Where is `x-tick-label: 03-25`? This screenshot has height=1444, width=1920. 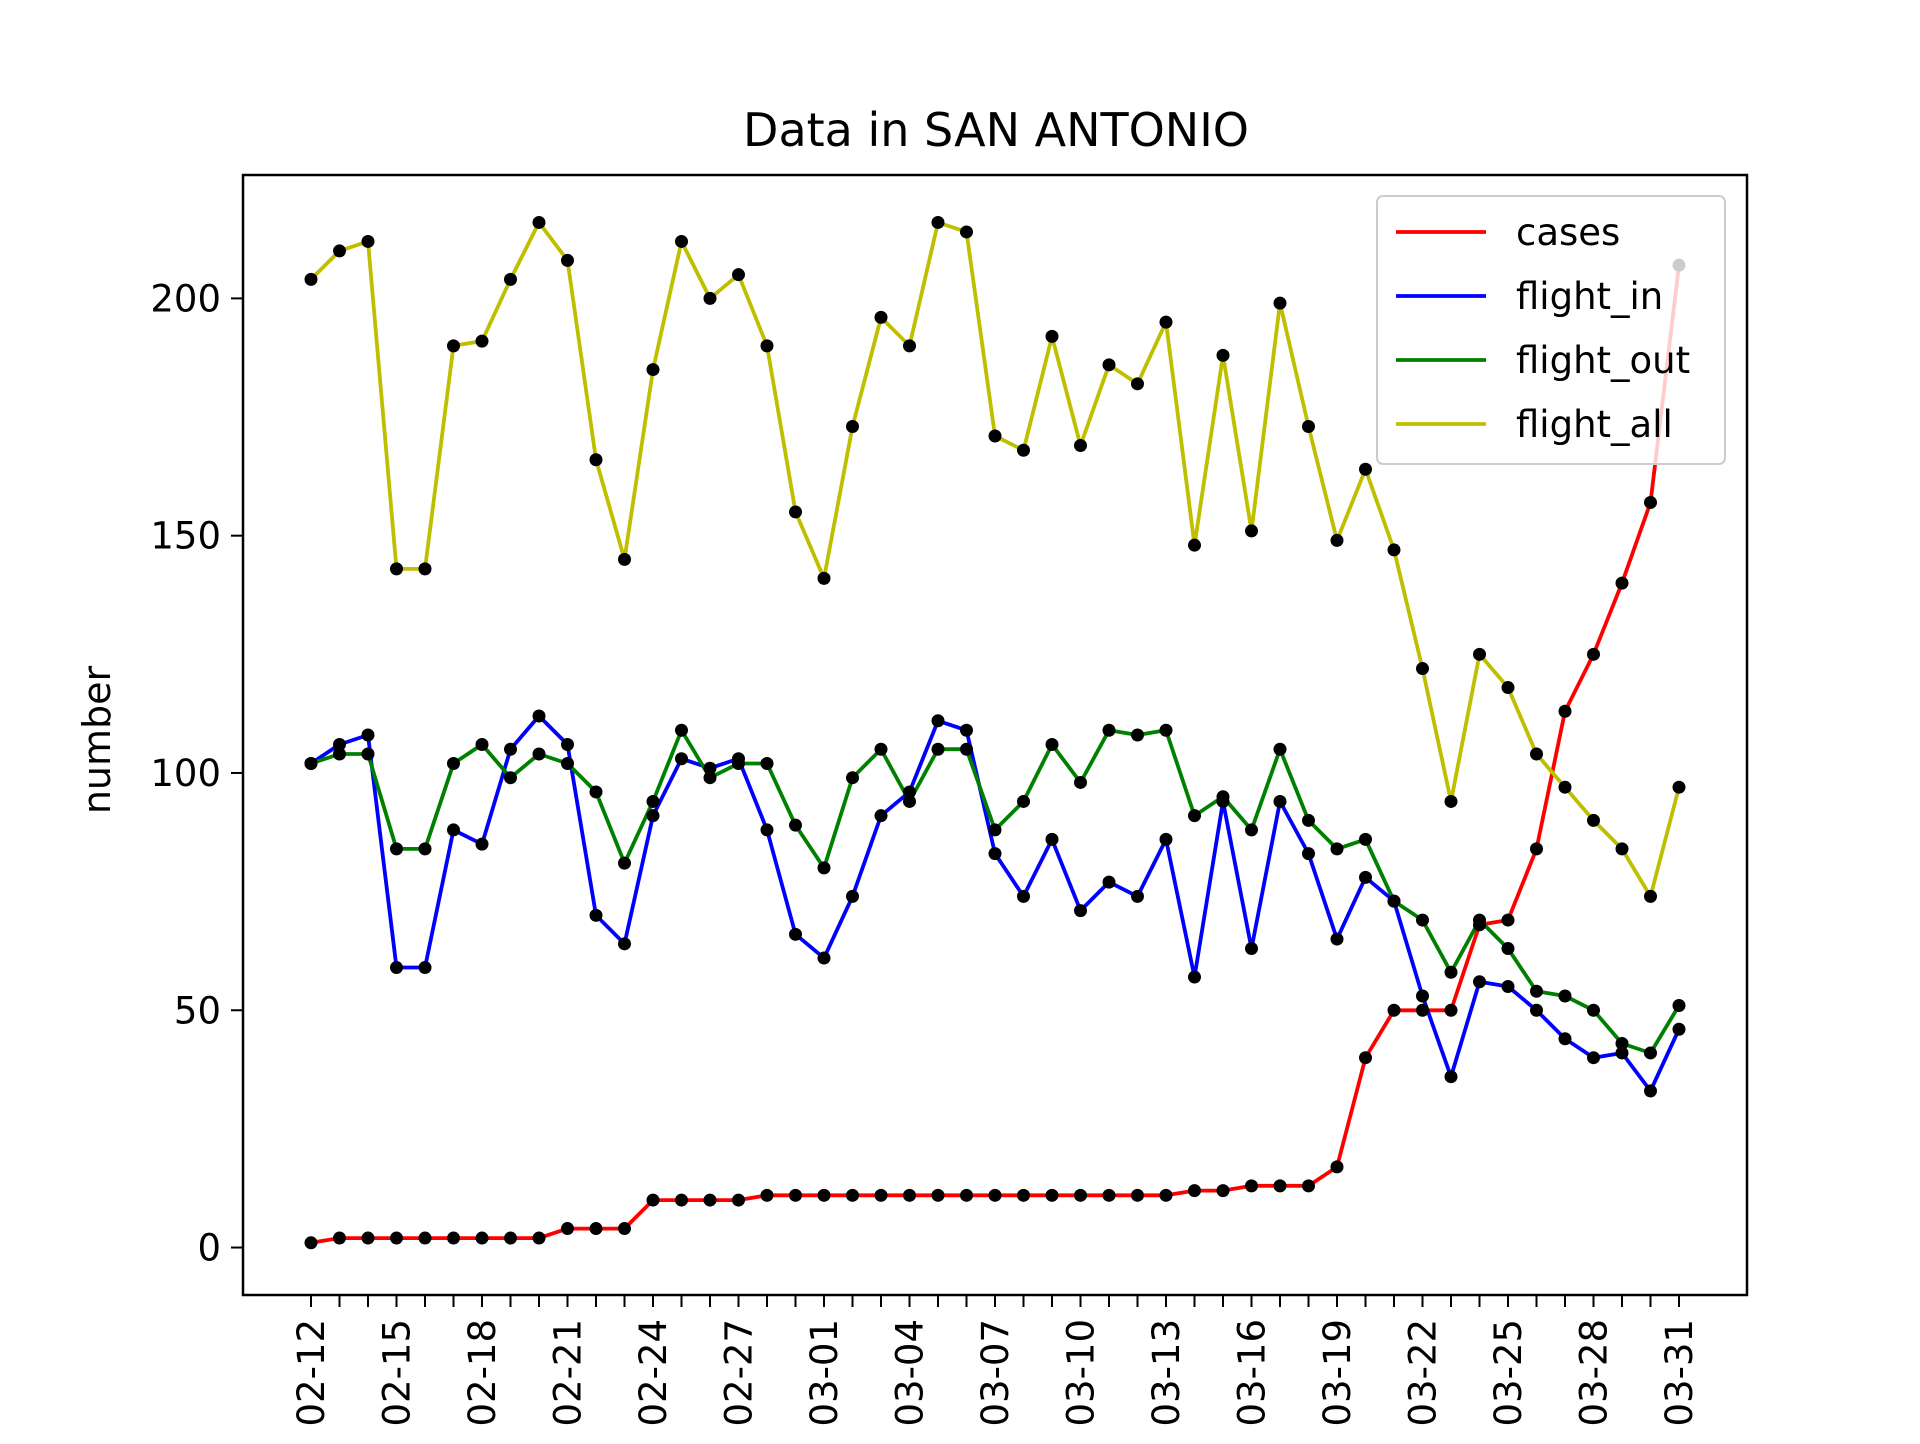 x-tick-label: 03-25 is located at coordinates (1508, 1373).